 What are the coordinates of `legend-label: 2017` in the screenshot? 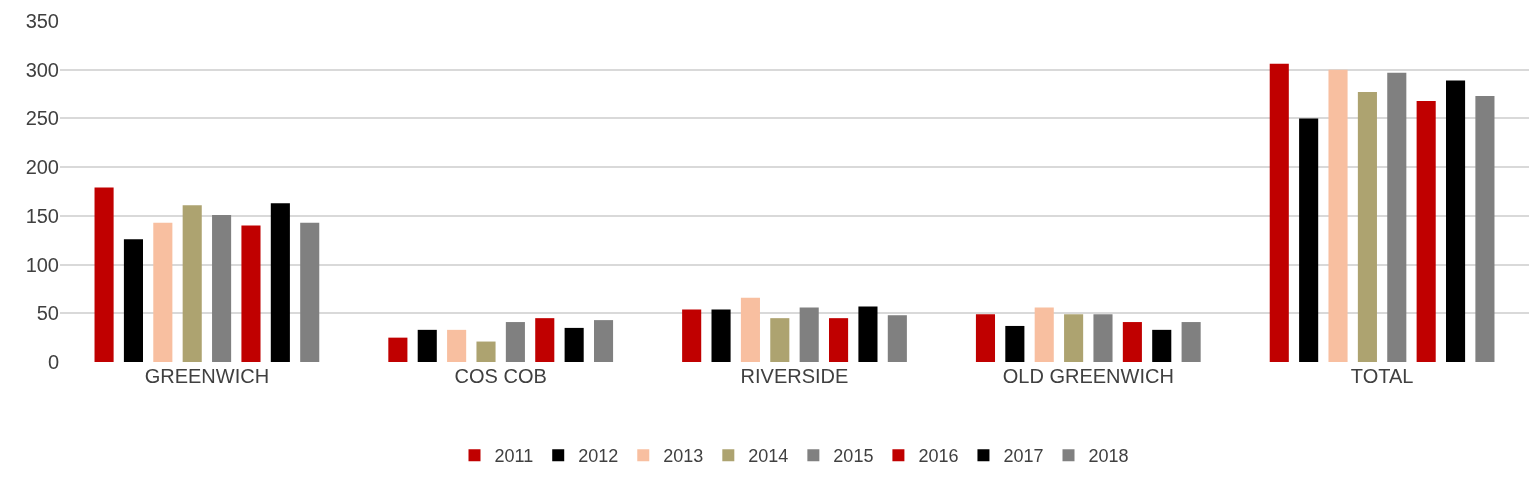 It's located at (1023, 456).